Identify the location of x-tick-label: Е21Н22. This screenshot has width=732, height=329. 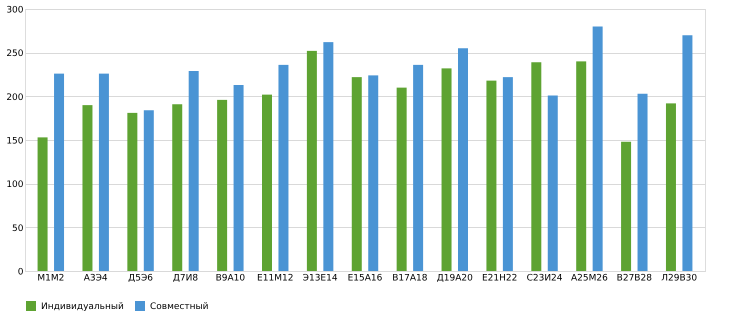
(500, 279).